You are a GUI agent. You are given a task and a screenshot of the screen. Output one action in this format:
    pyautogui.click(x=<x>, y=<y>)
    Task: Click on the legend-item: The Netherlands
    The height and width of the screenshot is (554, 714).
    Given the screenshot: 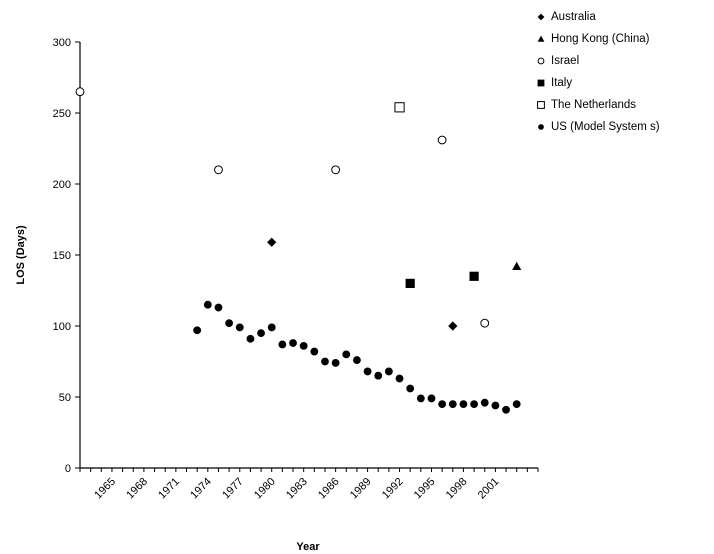 What is the action you would take?
    pyautogui.click(x=624, y=105)
    